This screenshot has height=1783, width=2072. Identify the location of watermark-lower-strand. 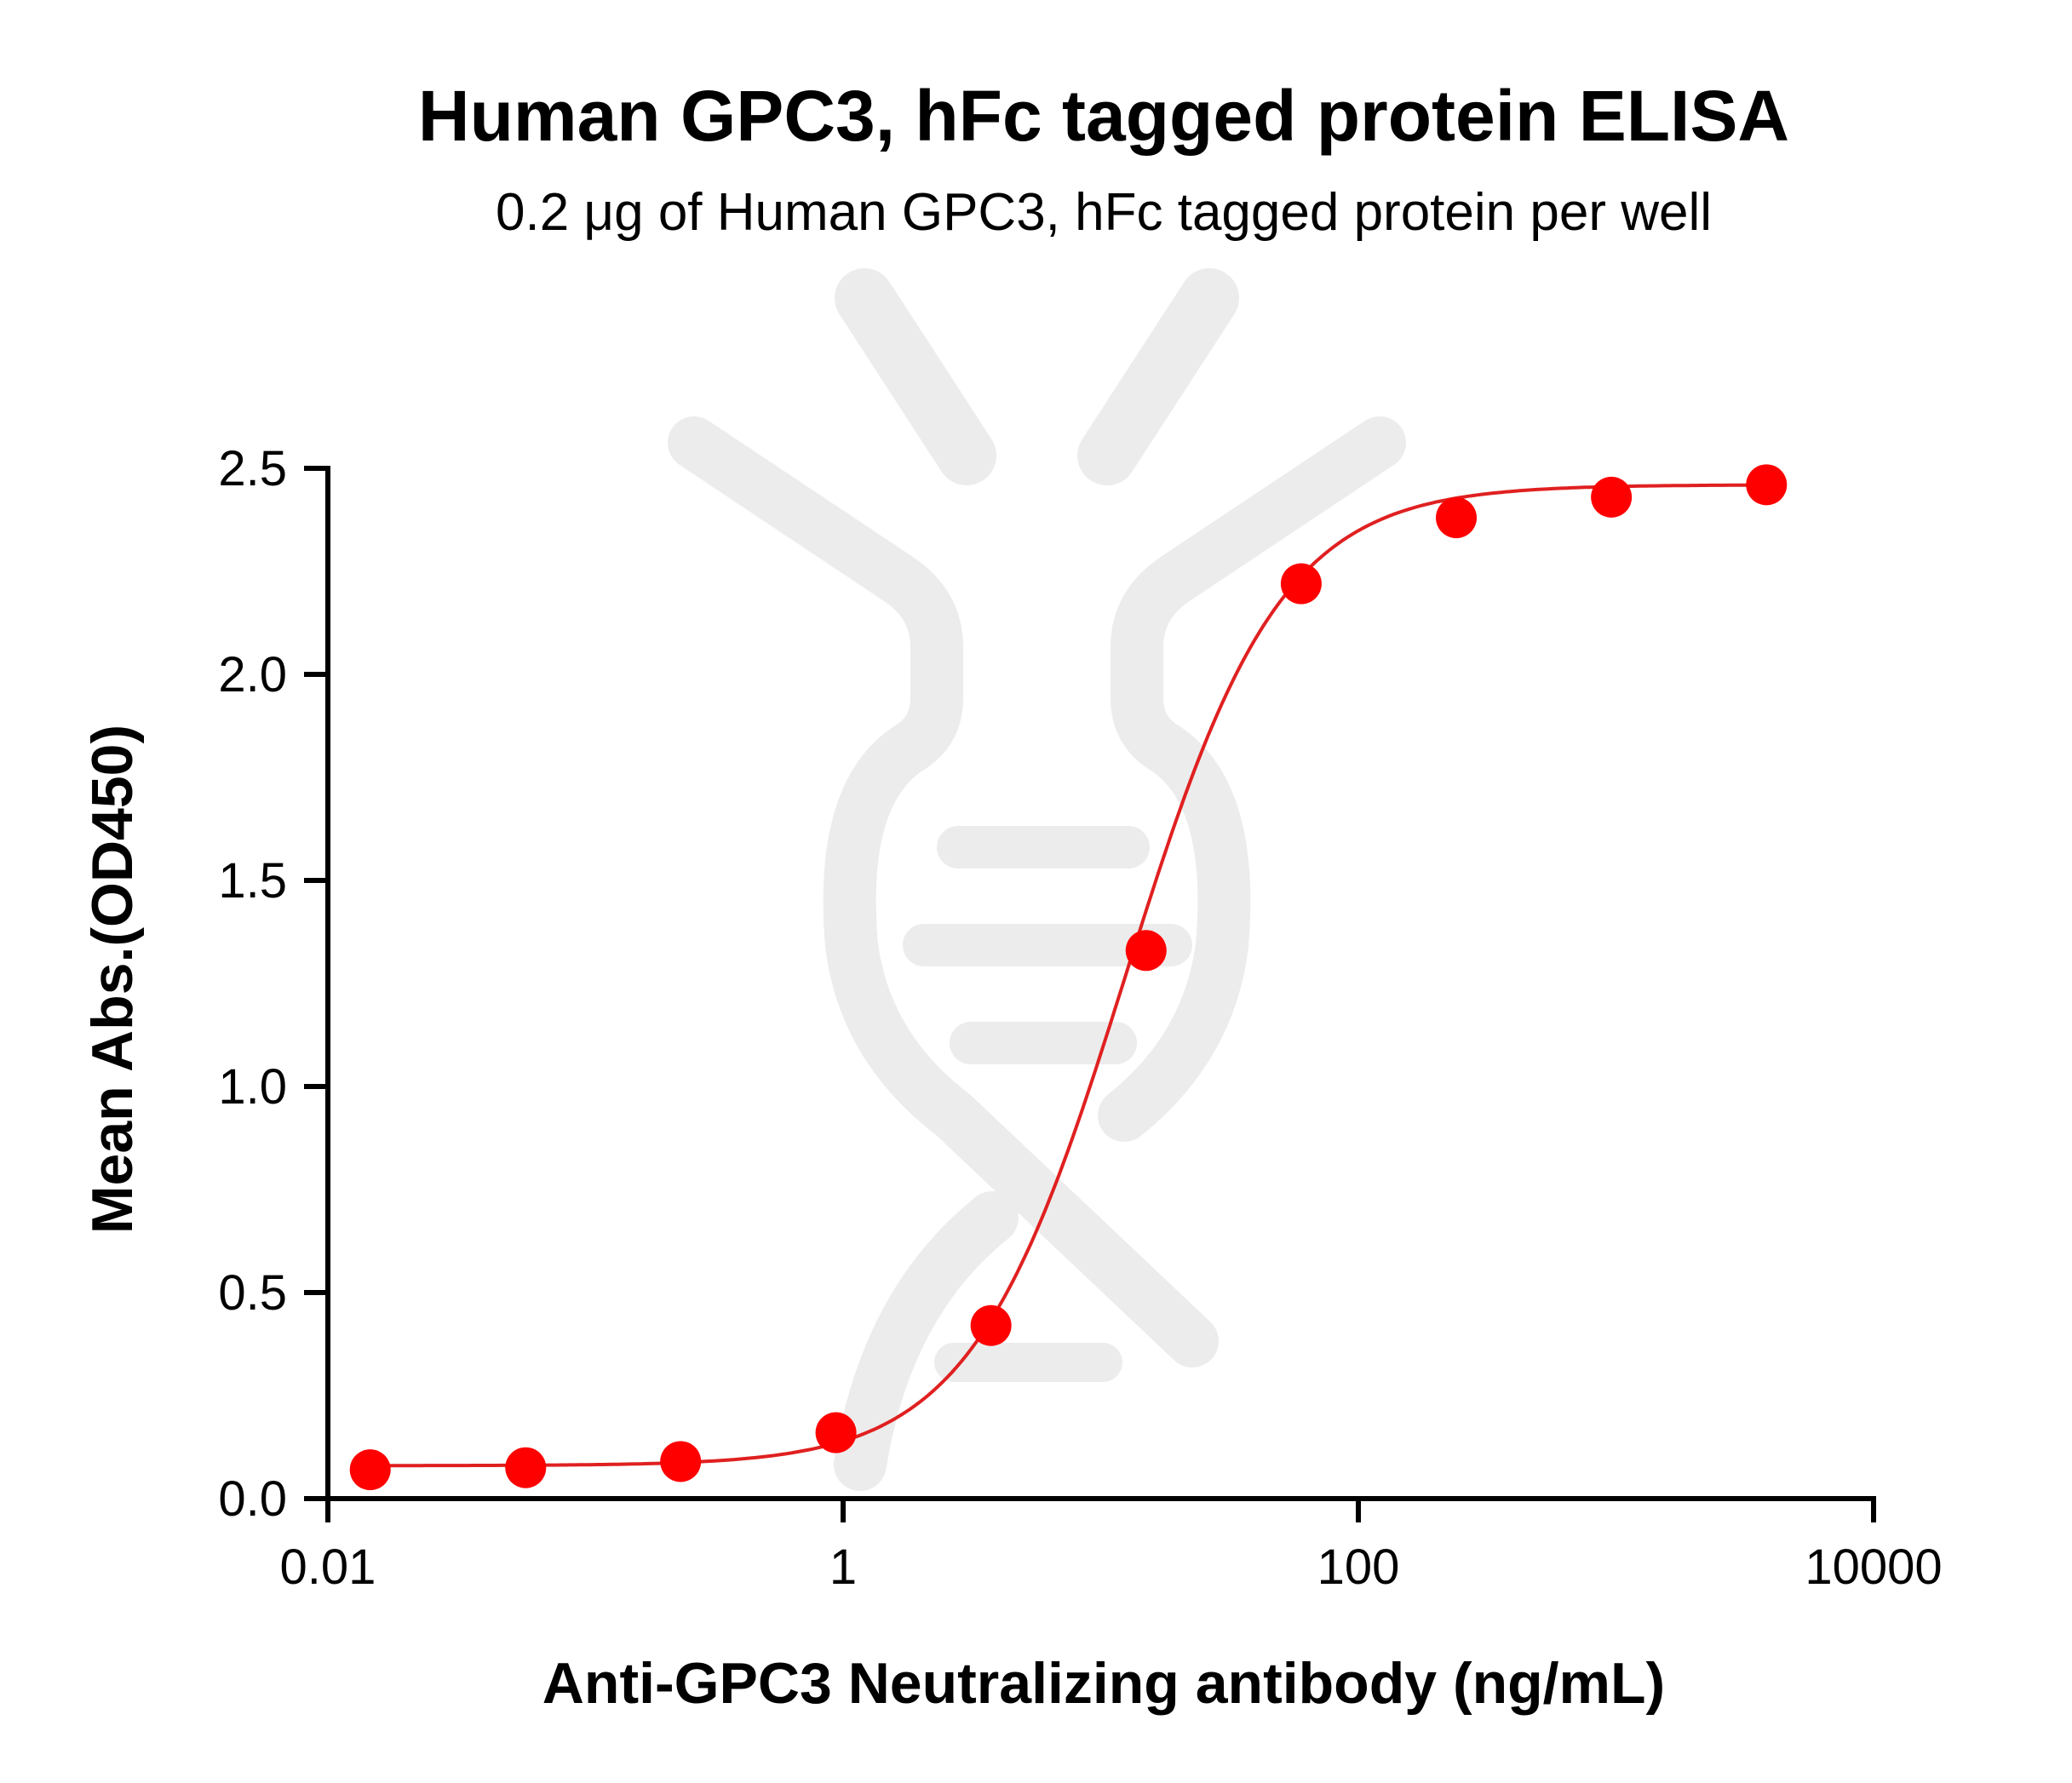
(926, 1341).